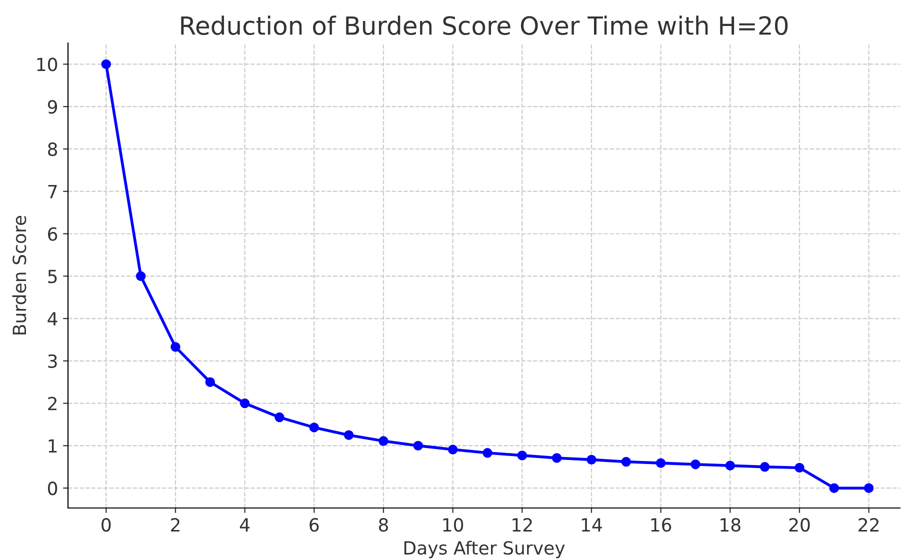  What do you see at coordinates (53, 489) in the screenshot?
I see `y-tick-label: 0` at bounding box center [53, 489].